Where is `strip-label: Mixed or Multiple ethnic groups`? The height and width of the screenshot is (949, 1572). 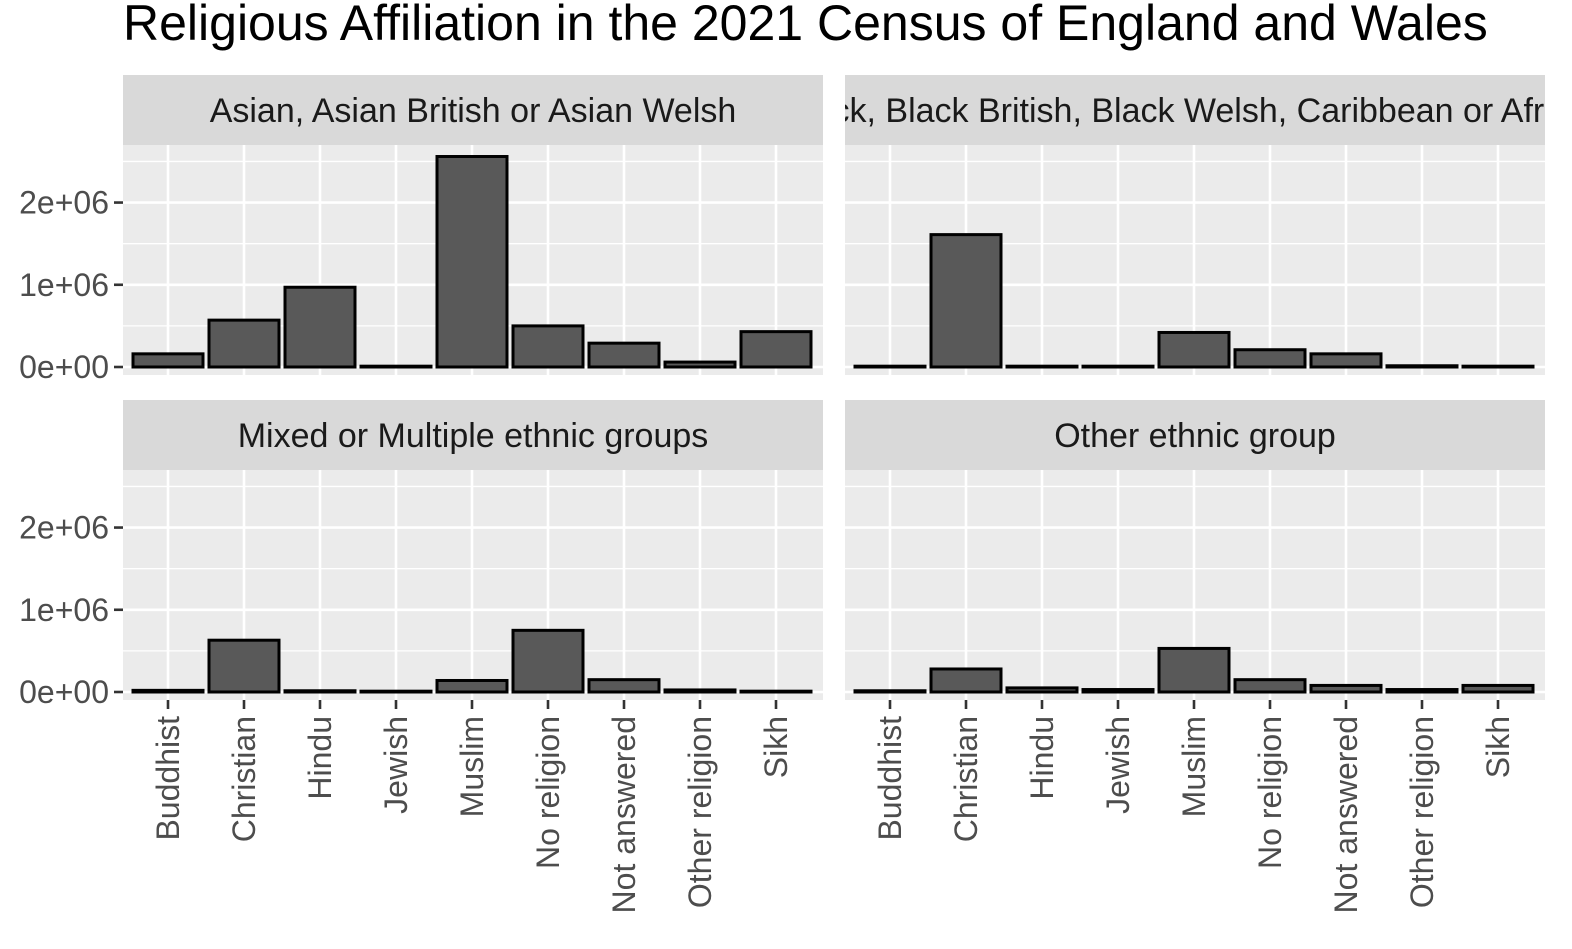
strip-label: Mixed or Multiple ethnic groups is located at coordinates (473, 436).